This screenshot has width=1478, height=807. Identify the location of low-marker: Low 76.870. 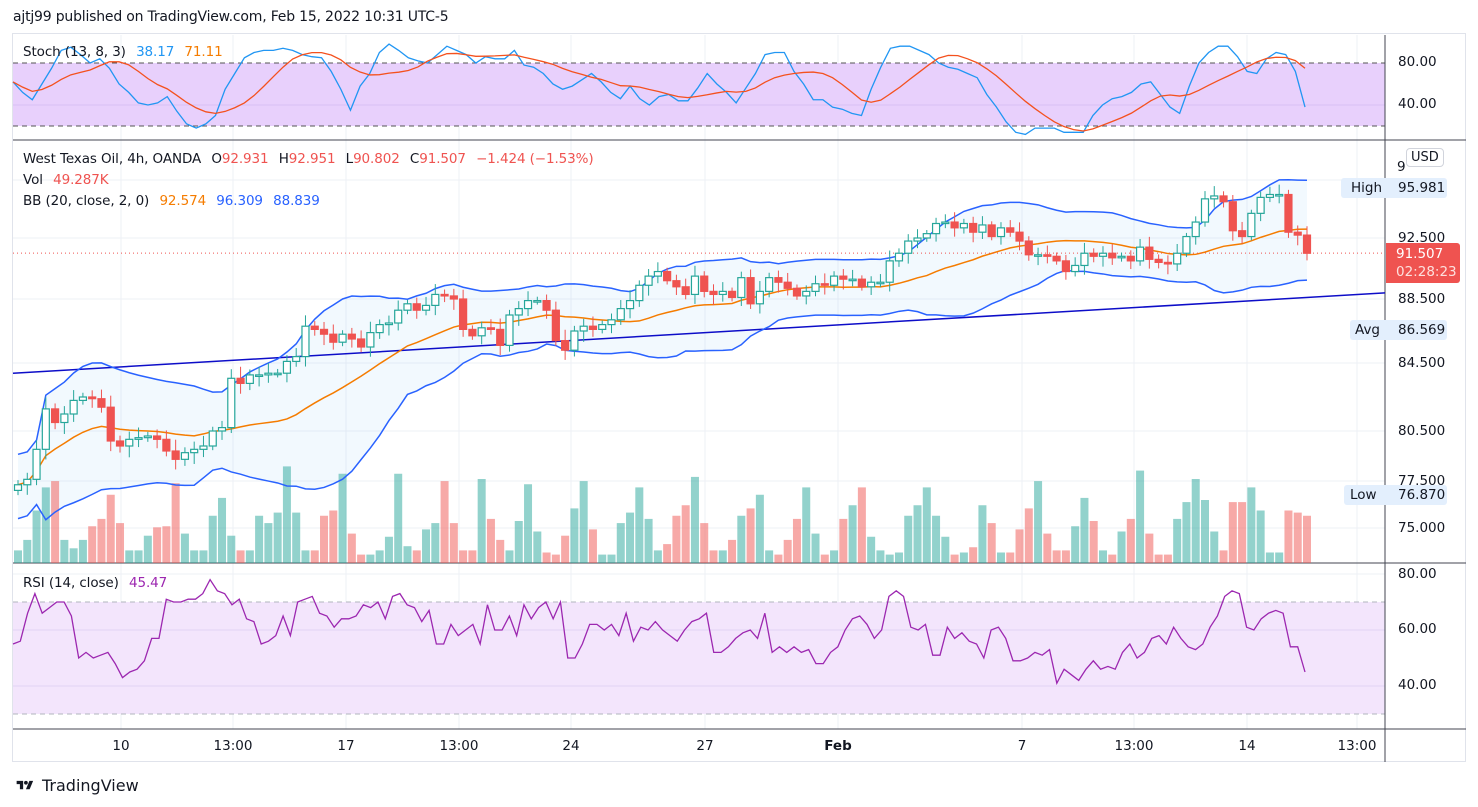
(1395, 495).